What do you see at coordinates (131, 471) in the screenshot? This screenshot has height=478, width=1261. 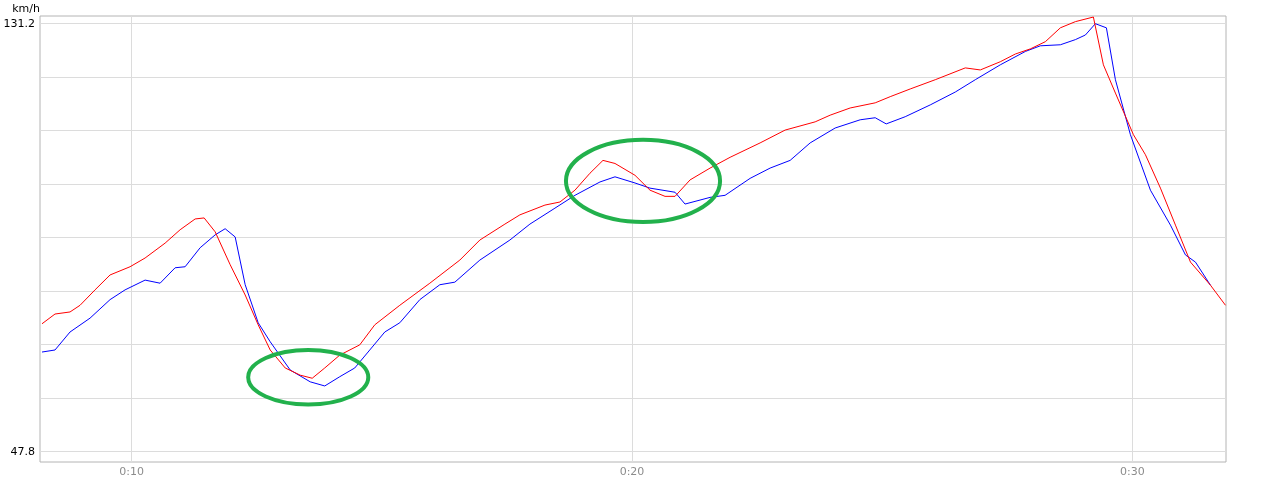 I see `x-tick-label: 0:10` at bounding box center [131, 471].